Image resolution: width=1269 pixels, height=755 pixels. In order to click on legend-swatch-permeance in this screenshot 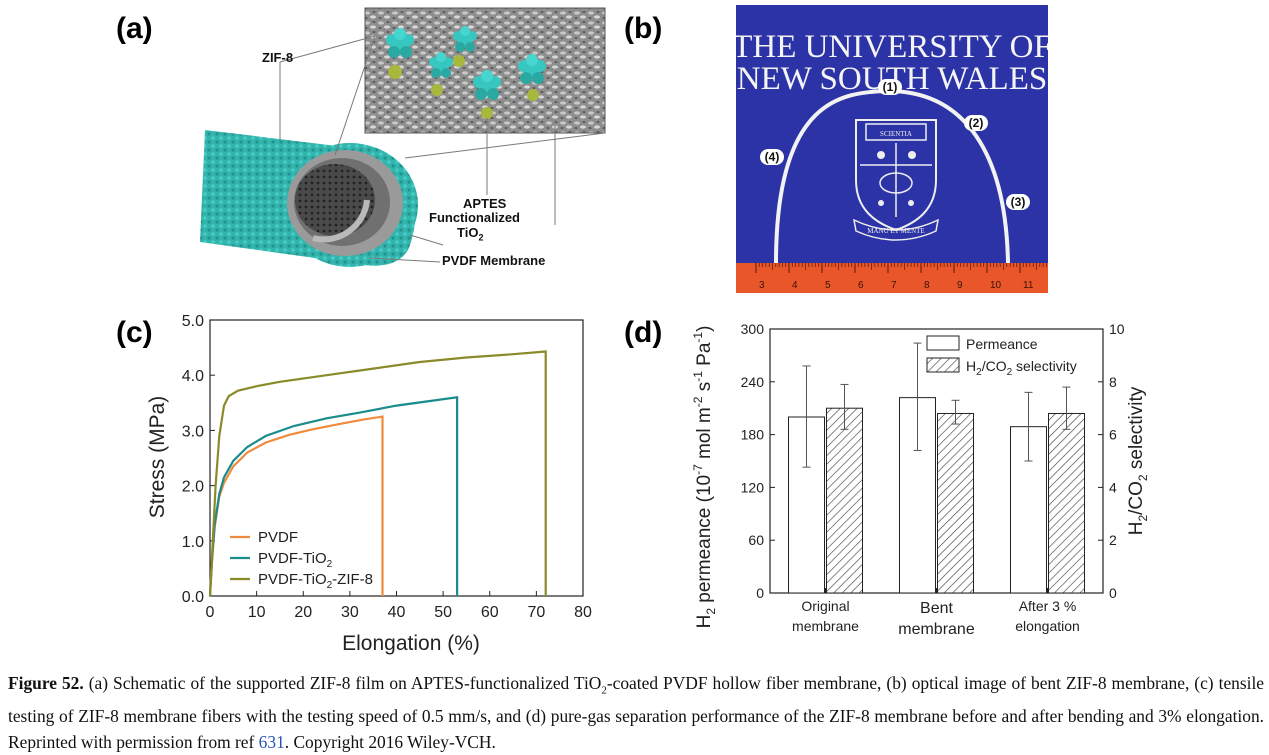, I will do `click(943, 343)`.